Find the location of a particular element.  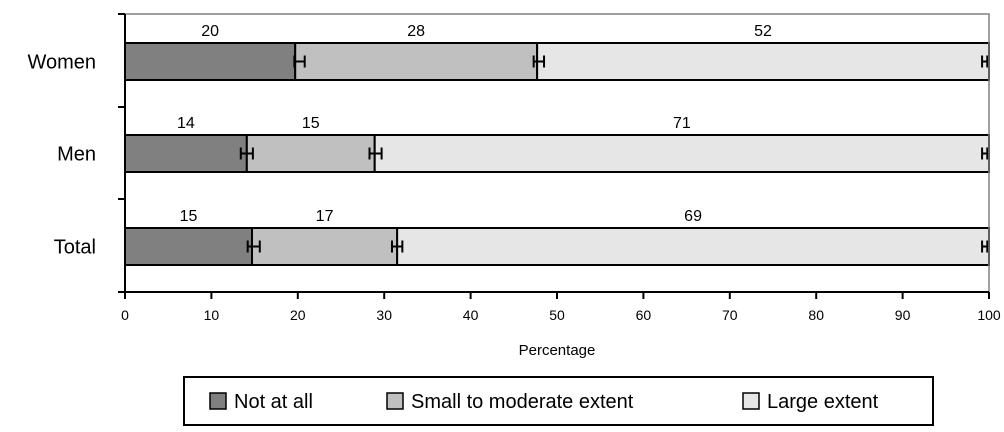

x-tick-label-10: 10 is located at coordinates (212, 315).